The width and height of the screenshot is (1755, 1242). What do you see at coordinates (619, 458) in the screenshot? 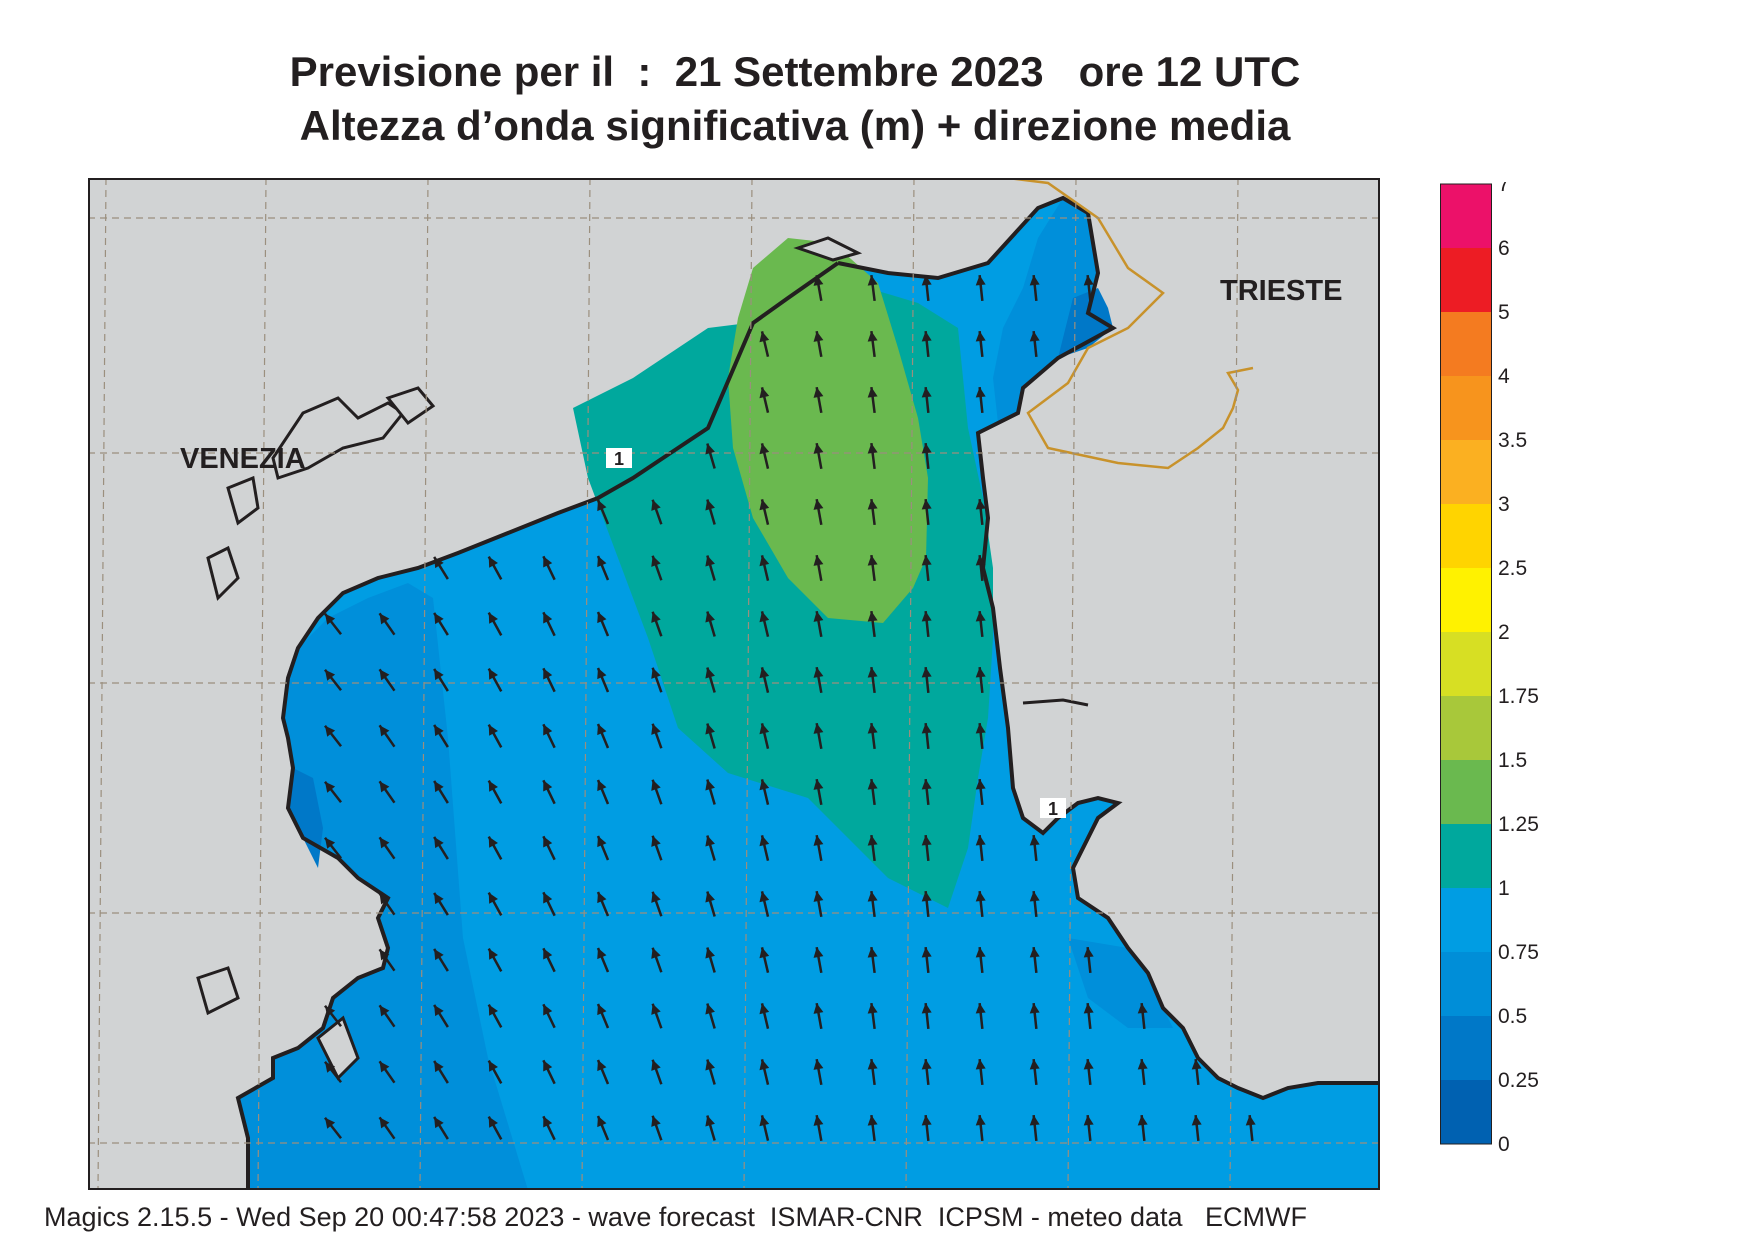
I see `contour-label-1-north: 1` at bounding box center [619, 458].